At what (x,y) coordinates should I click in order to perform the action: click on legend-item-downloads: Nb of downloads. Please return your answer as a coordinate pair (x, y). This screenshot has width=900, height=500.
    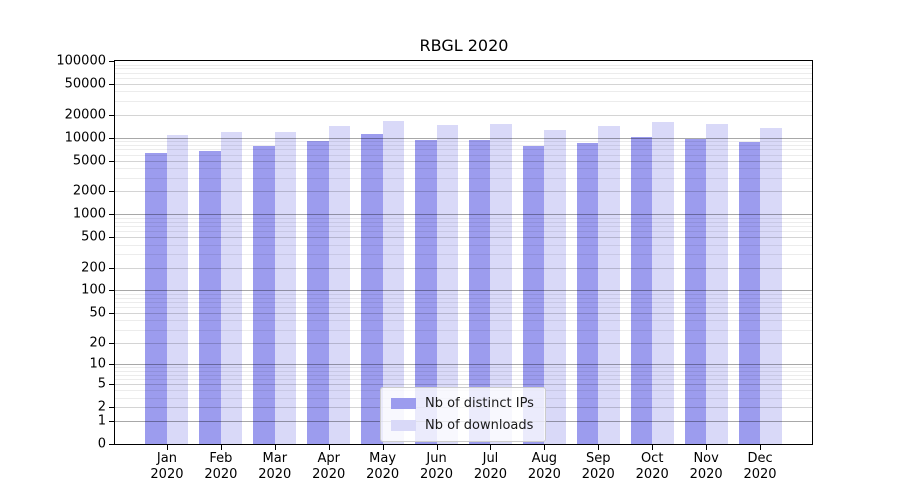
    Looking at the image, I should click on (462, 425).